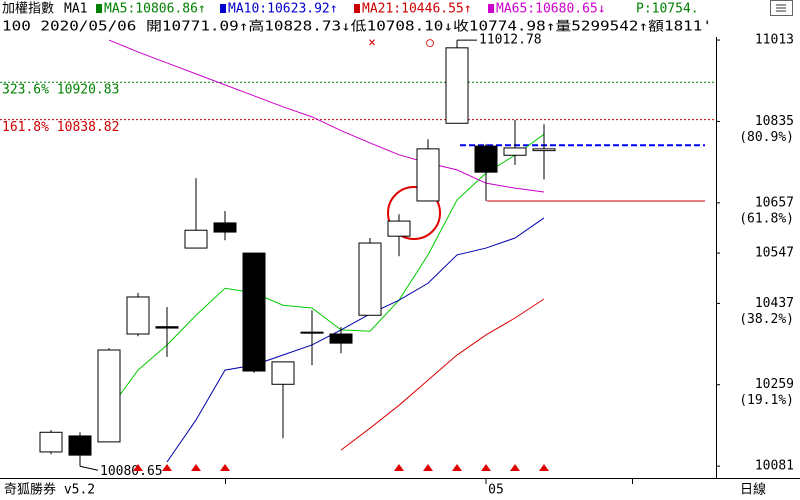 The height and width of the screenshot is (500, 800). I want to click on y-tick-note: (38.2%), so click(766, 319).